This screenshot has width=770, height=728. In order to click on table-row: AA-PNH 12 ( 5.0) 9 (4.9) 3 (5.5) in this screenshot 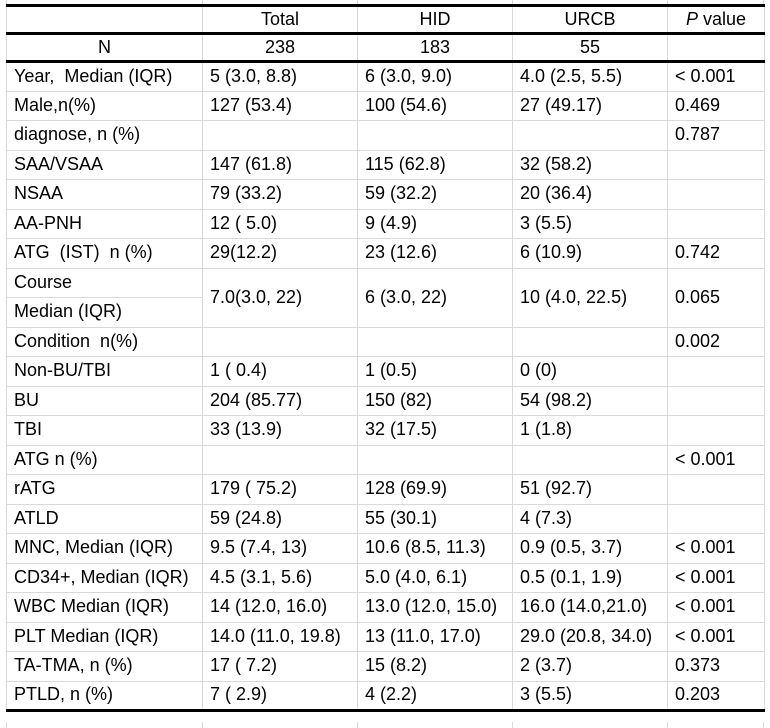, I will do `click(385, 223)`.